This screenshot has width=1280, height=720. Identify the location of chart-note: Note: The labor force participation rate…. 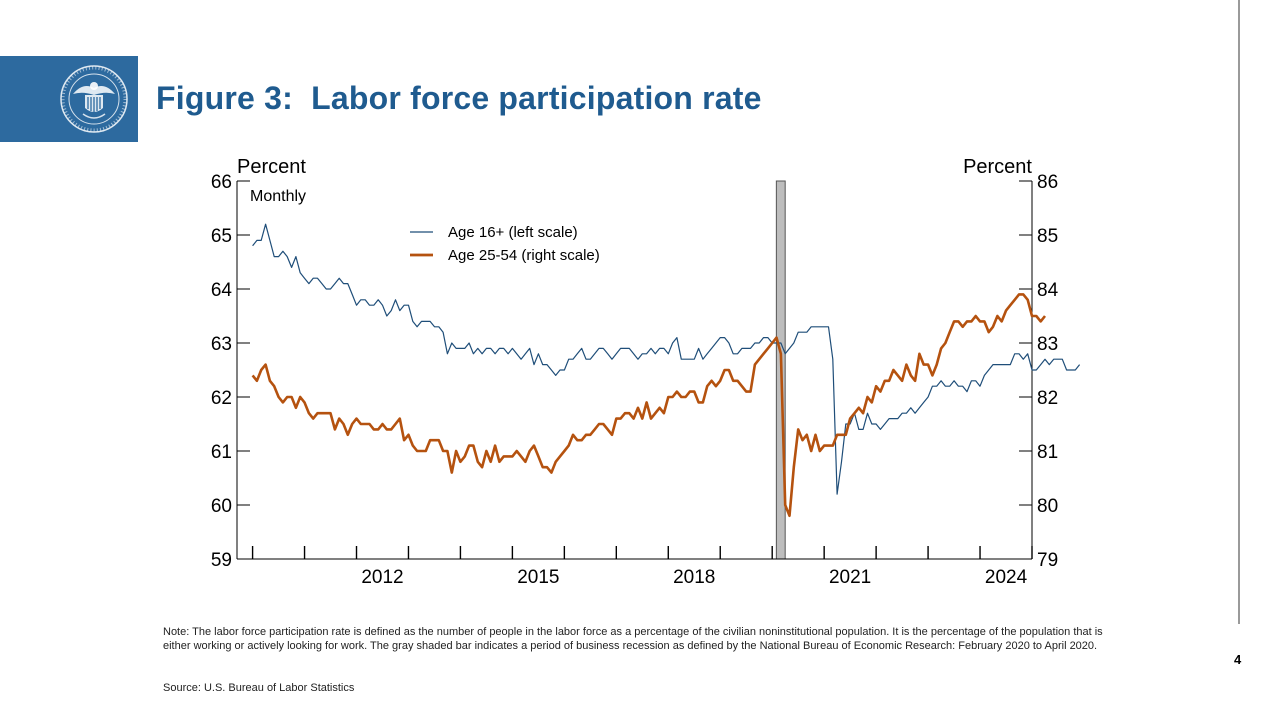
(633, 639).